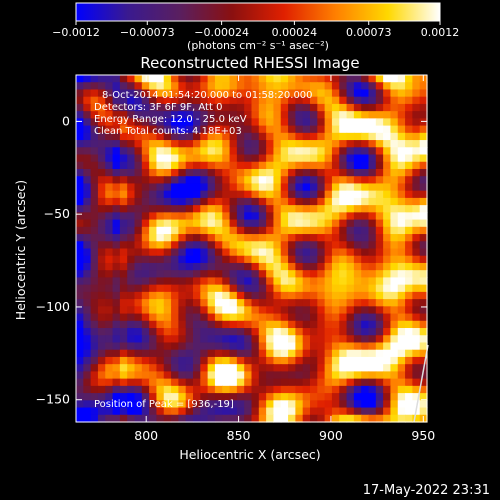 Image resolution: width=500 pixels, height=500 pixels. I want to click on x-tick-label: 900, so click(331, 435).